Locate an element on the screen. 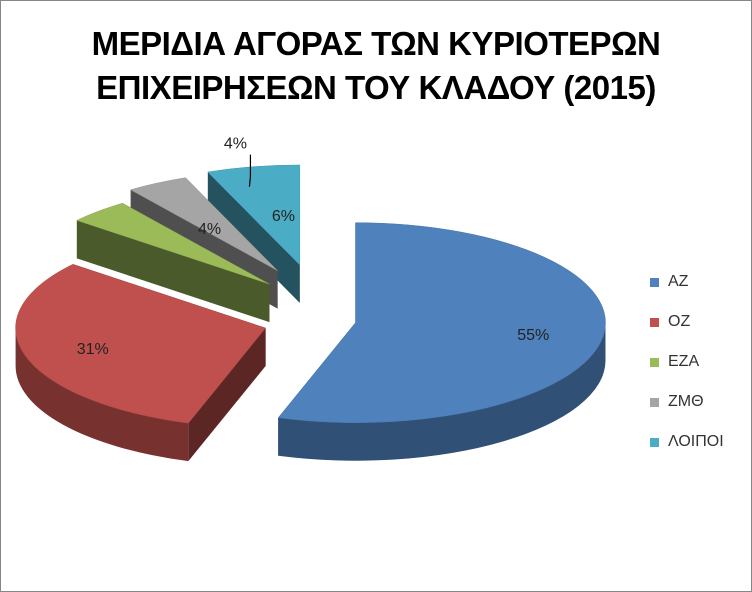  legend-label: ΖΜΘ is located at coordinates (686, 401).